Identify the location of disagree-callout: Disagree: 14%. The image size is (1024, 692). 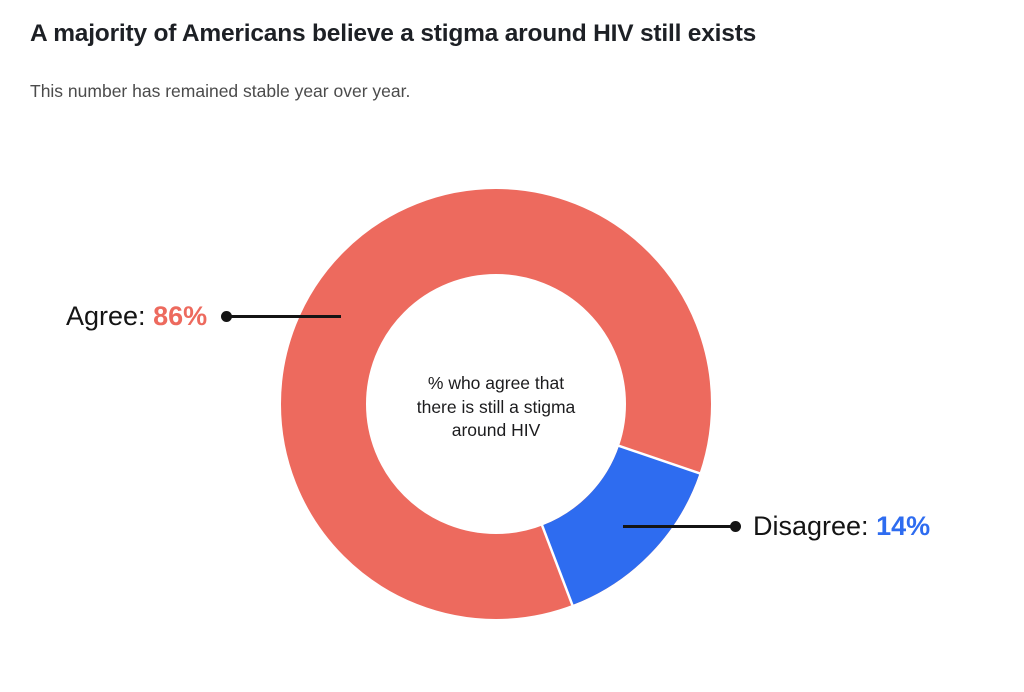
(841, 526).